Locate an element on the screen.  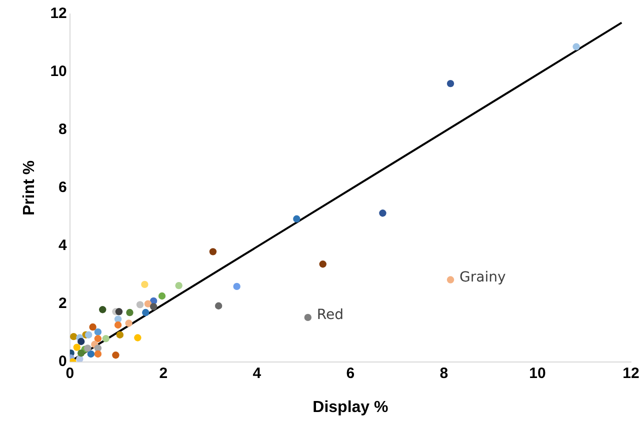
x-tick-label: 6 is located at coordinates (350, 373).